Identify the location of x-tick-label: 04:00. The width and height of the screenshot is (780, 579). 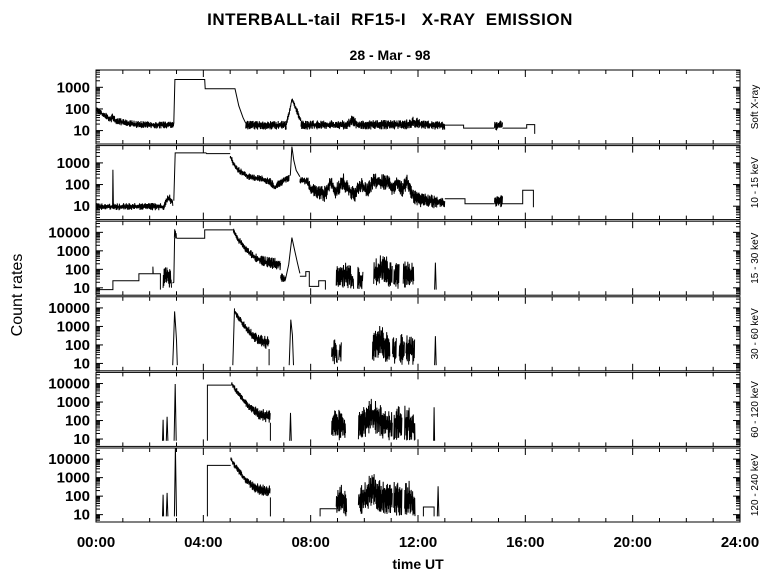
(203, 542).